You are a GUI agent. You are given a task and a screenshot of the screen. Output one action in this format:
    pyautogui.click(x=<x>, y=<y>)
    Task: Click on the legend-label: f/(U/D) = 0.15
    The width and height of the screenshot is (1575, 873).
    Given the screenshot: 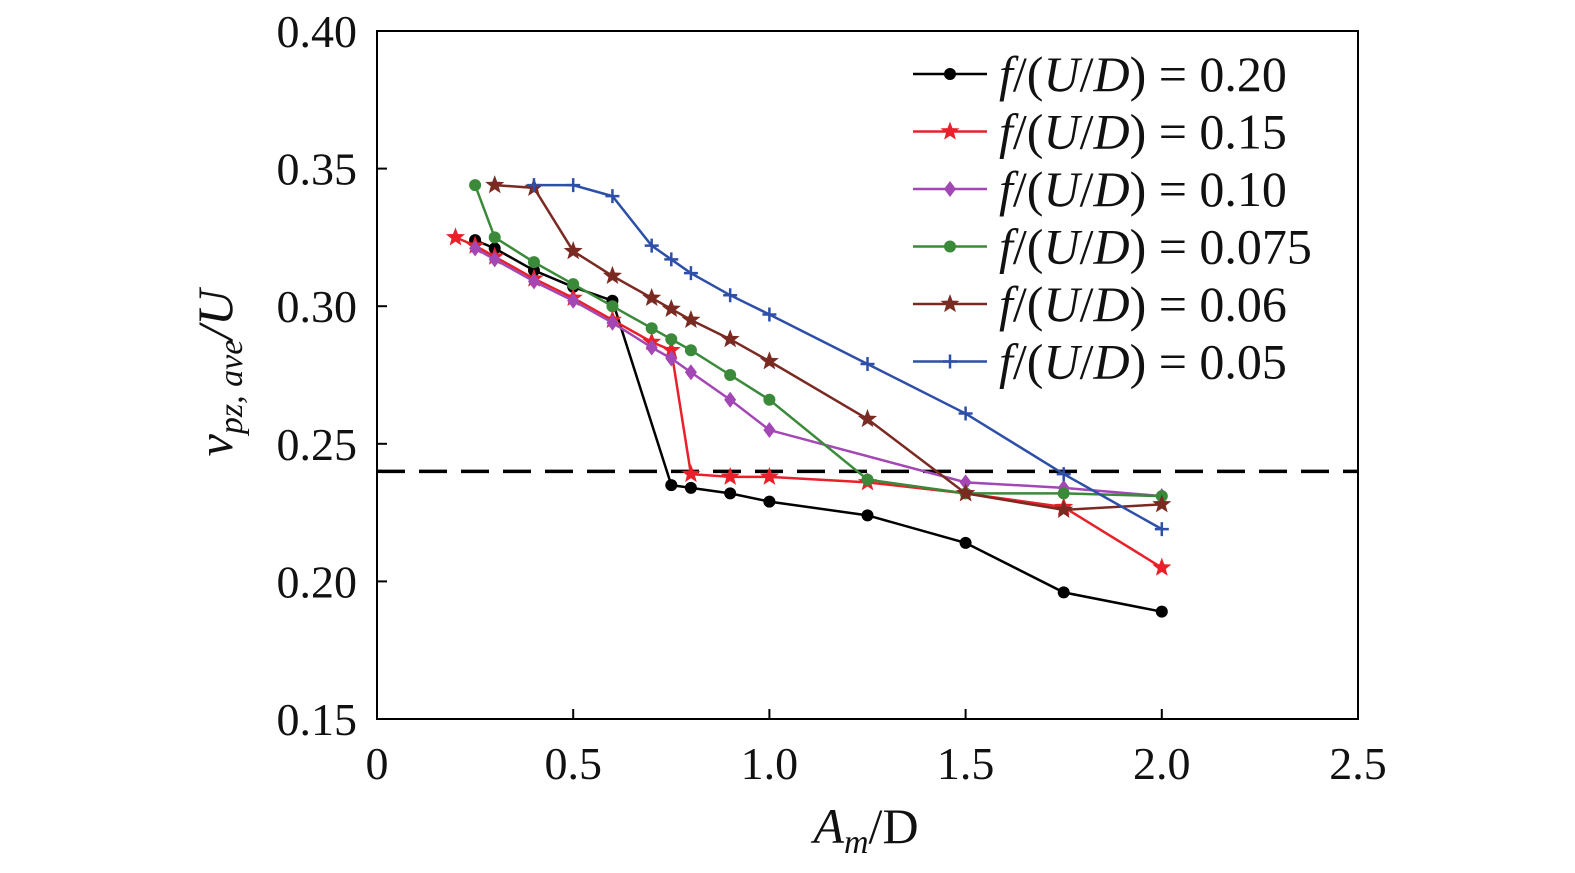 What is the action you would take?
    pyautogui.click(x=1143, y=132)
    